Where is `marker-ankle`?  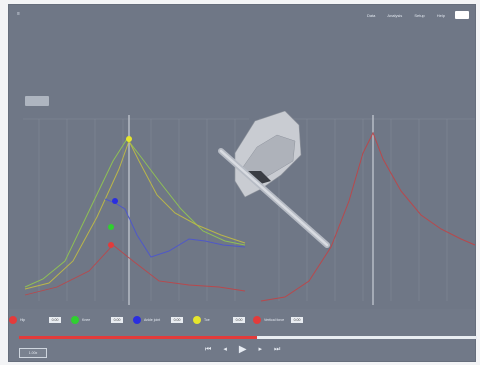
marker-ankle is located at coordinates (115, 201).